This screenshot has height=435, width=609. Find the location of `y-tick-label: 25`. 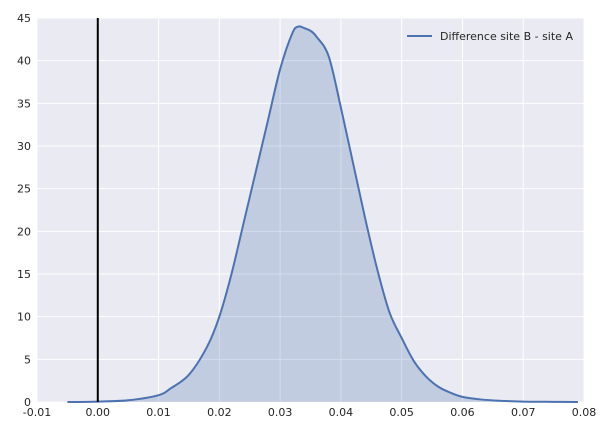

y-tick-label: 25 is located at coordinates (24, 189).